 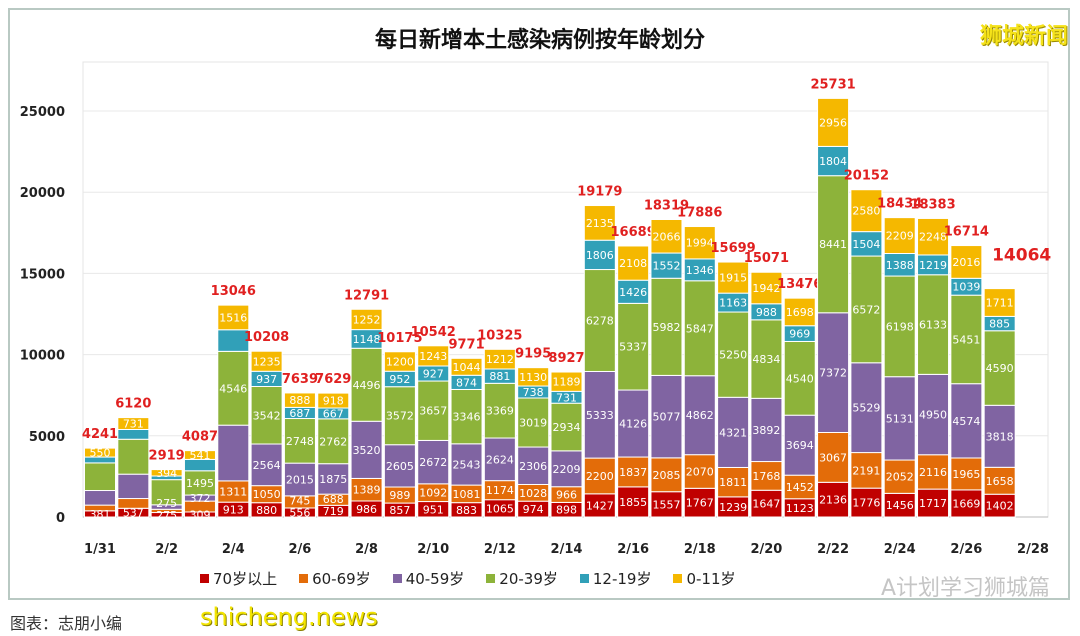 What do you see at coordinates (400, 416) in the screenshot?
I see `segment-label: 3572` at bounding box center [400, 416].